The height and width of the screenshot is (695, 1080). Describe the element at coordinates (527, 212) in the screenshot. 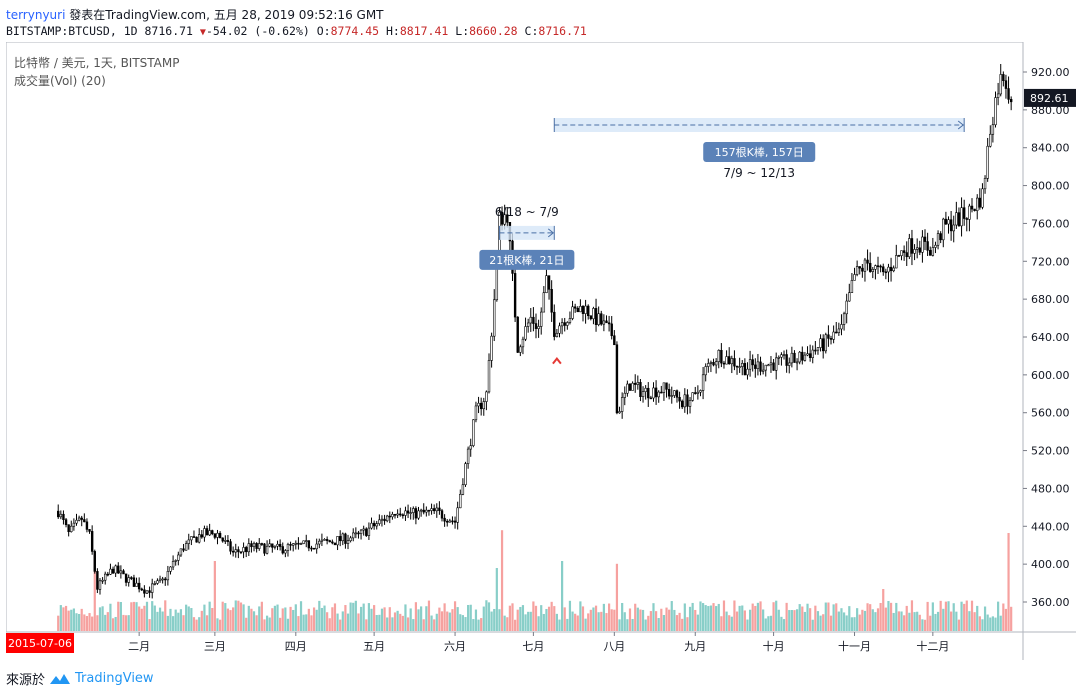

I see `measure-range-label: 6/18 ~ 7/9` at that location.